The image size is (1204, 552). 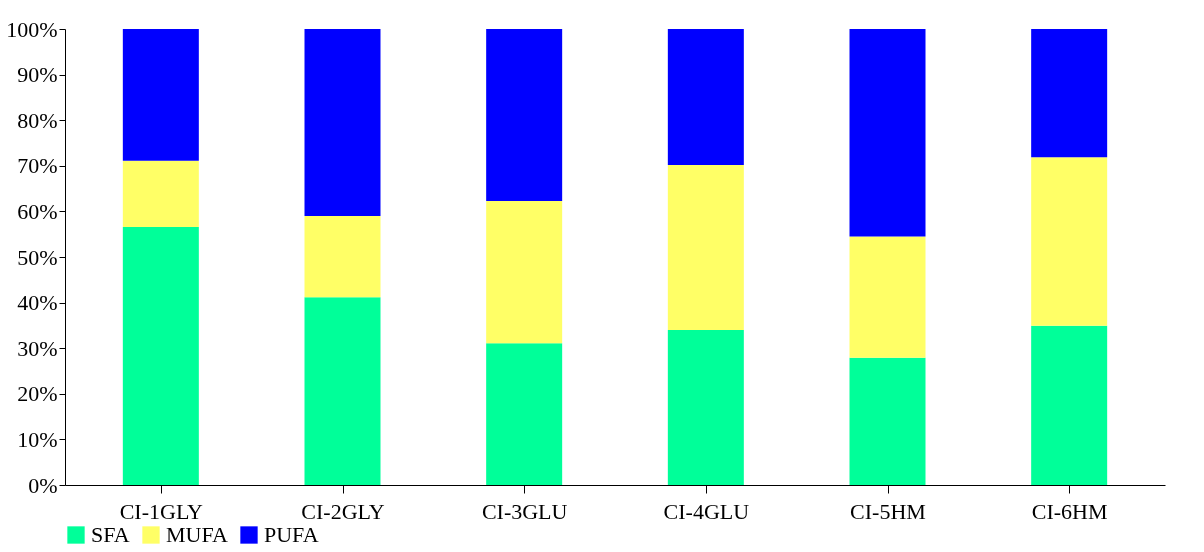 What do you see at coordinates (161, 511) in the screenshot?
I see `x-tick-label: CI-1GLY` at bounding box center [161, 511].